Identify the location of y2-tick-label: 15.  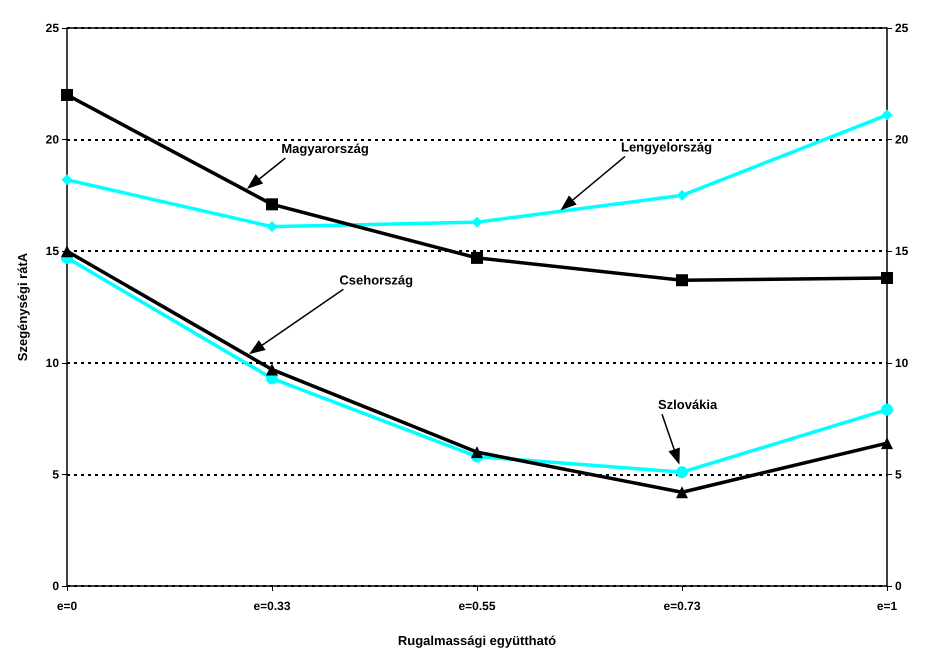
(902, 251).